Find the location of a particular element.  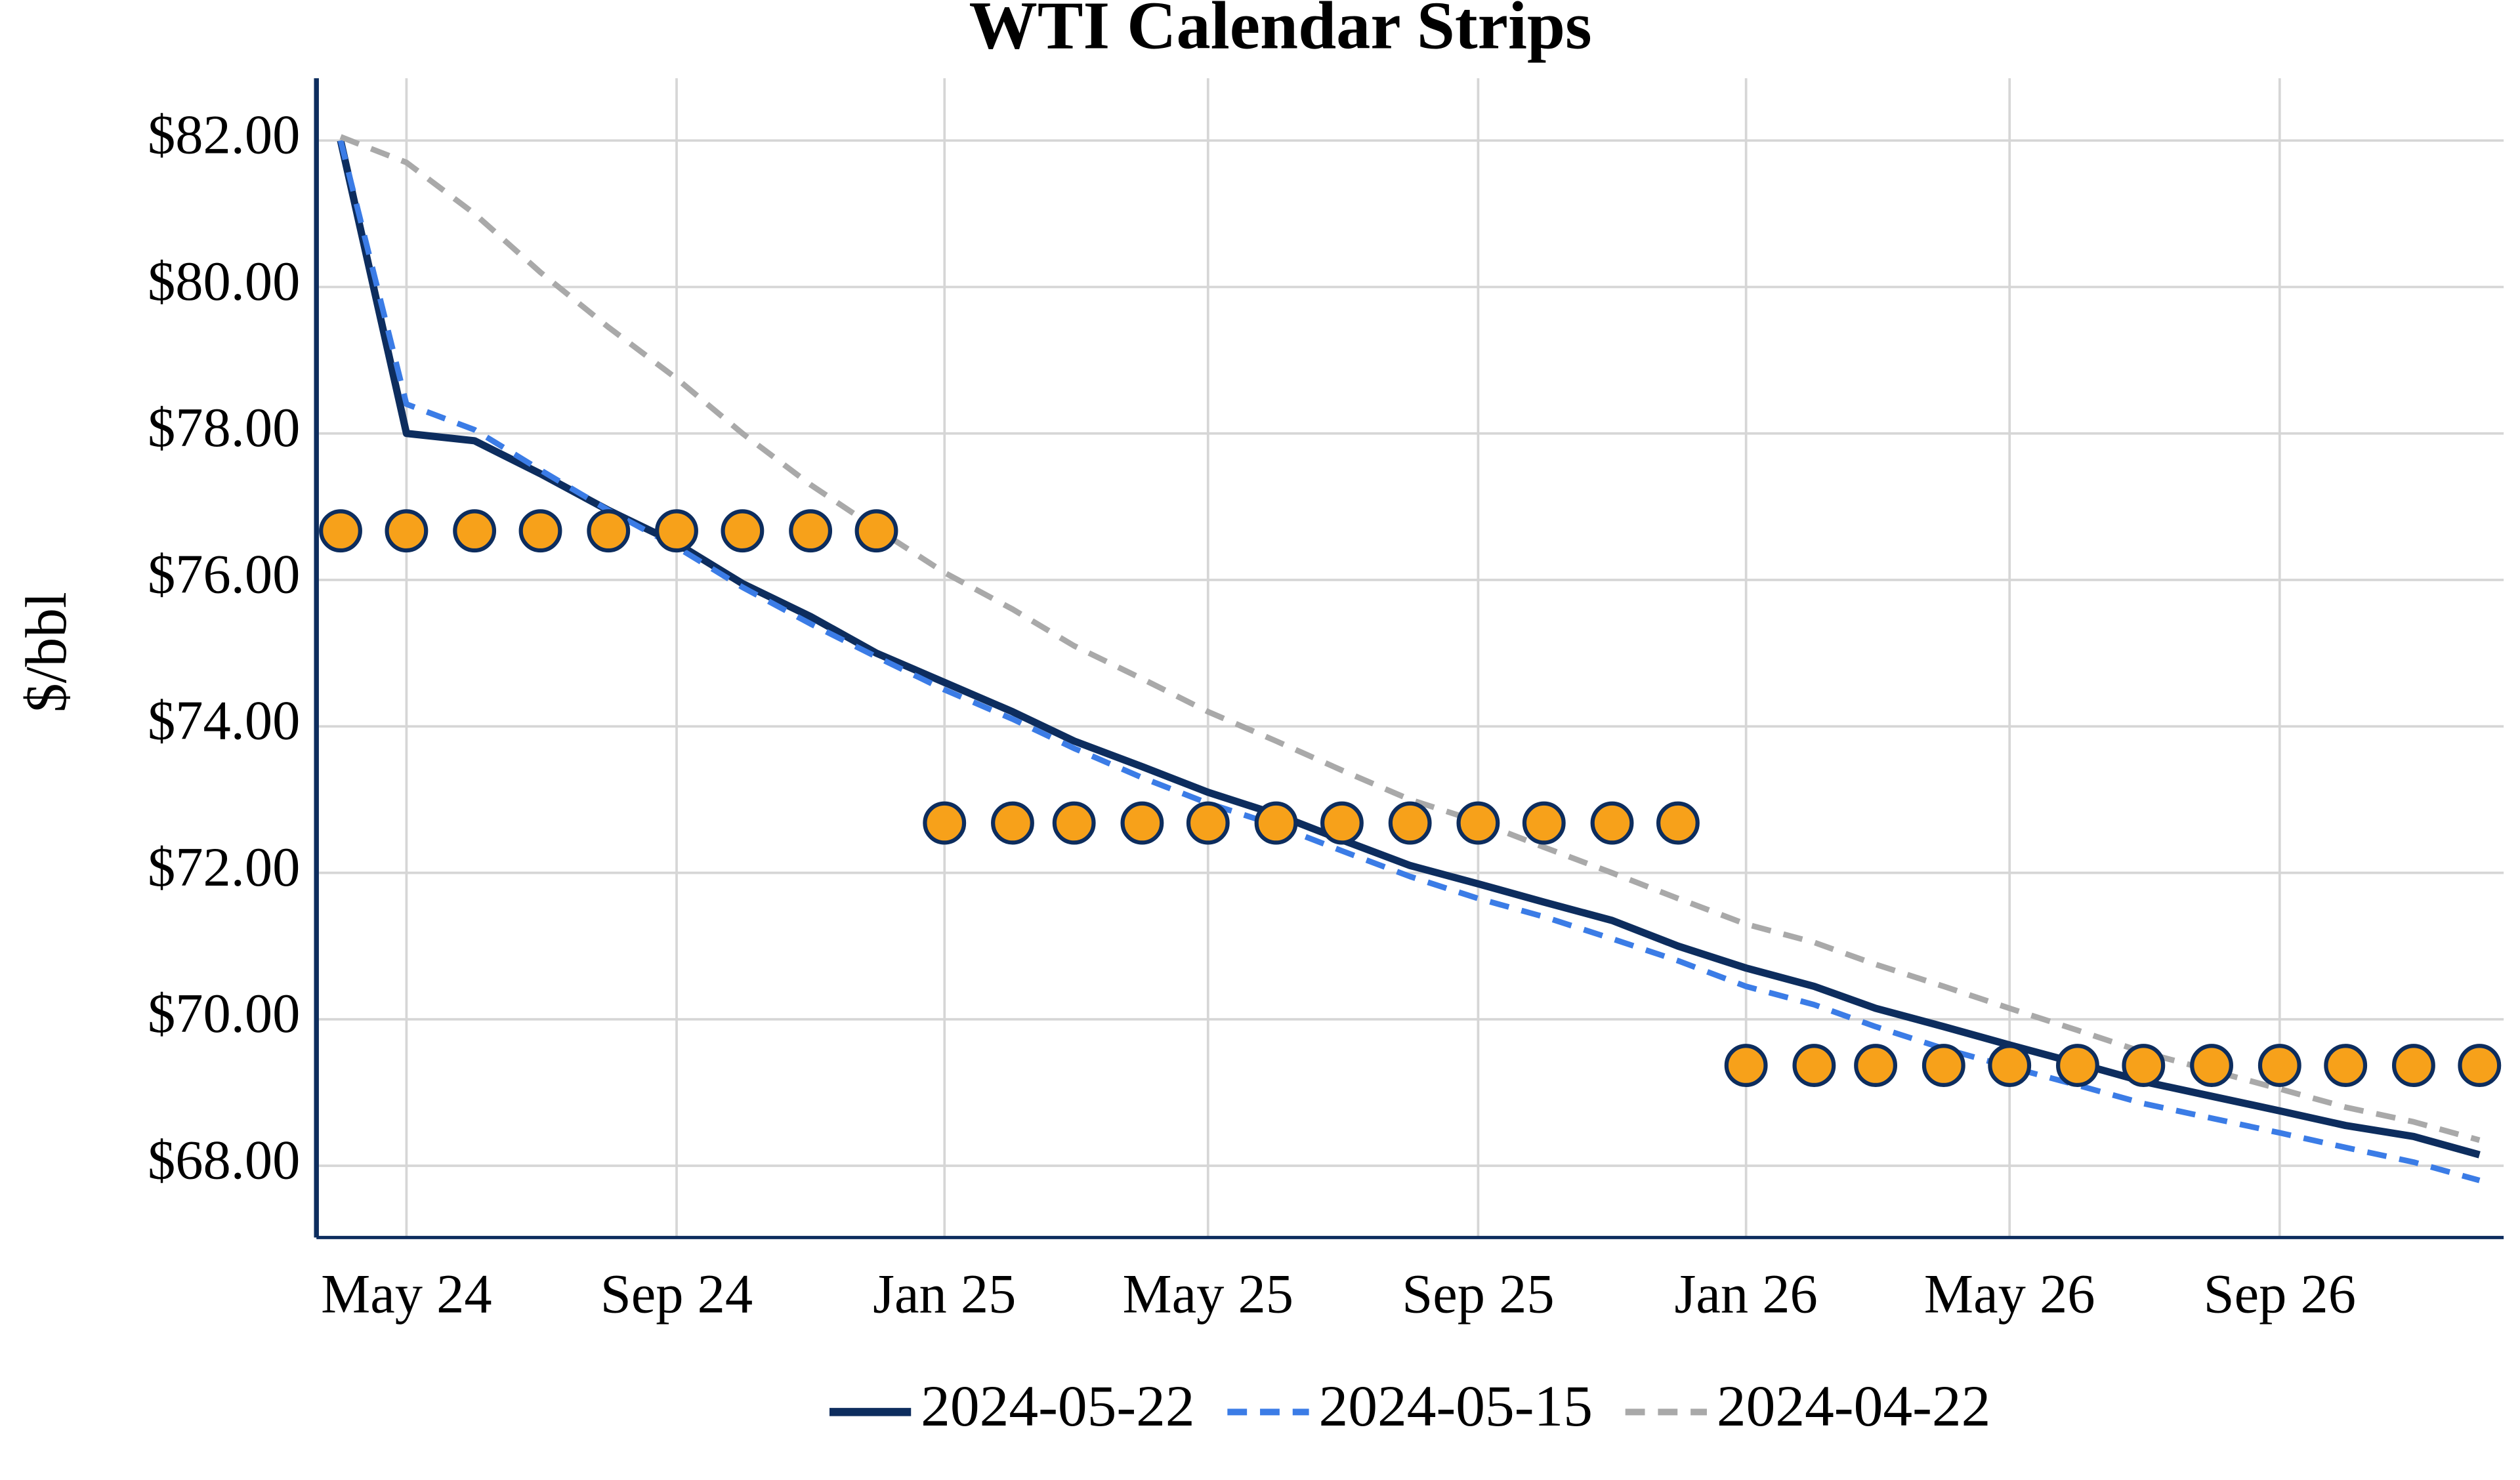

x-tick-label: Sep 24 is located at coordinates (676, 1294).